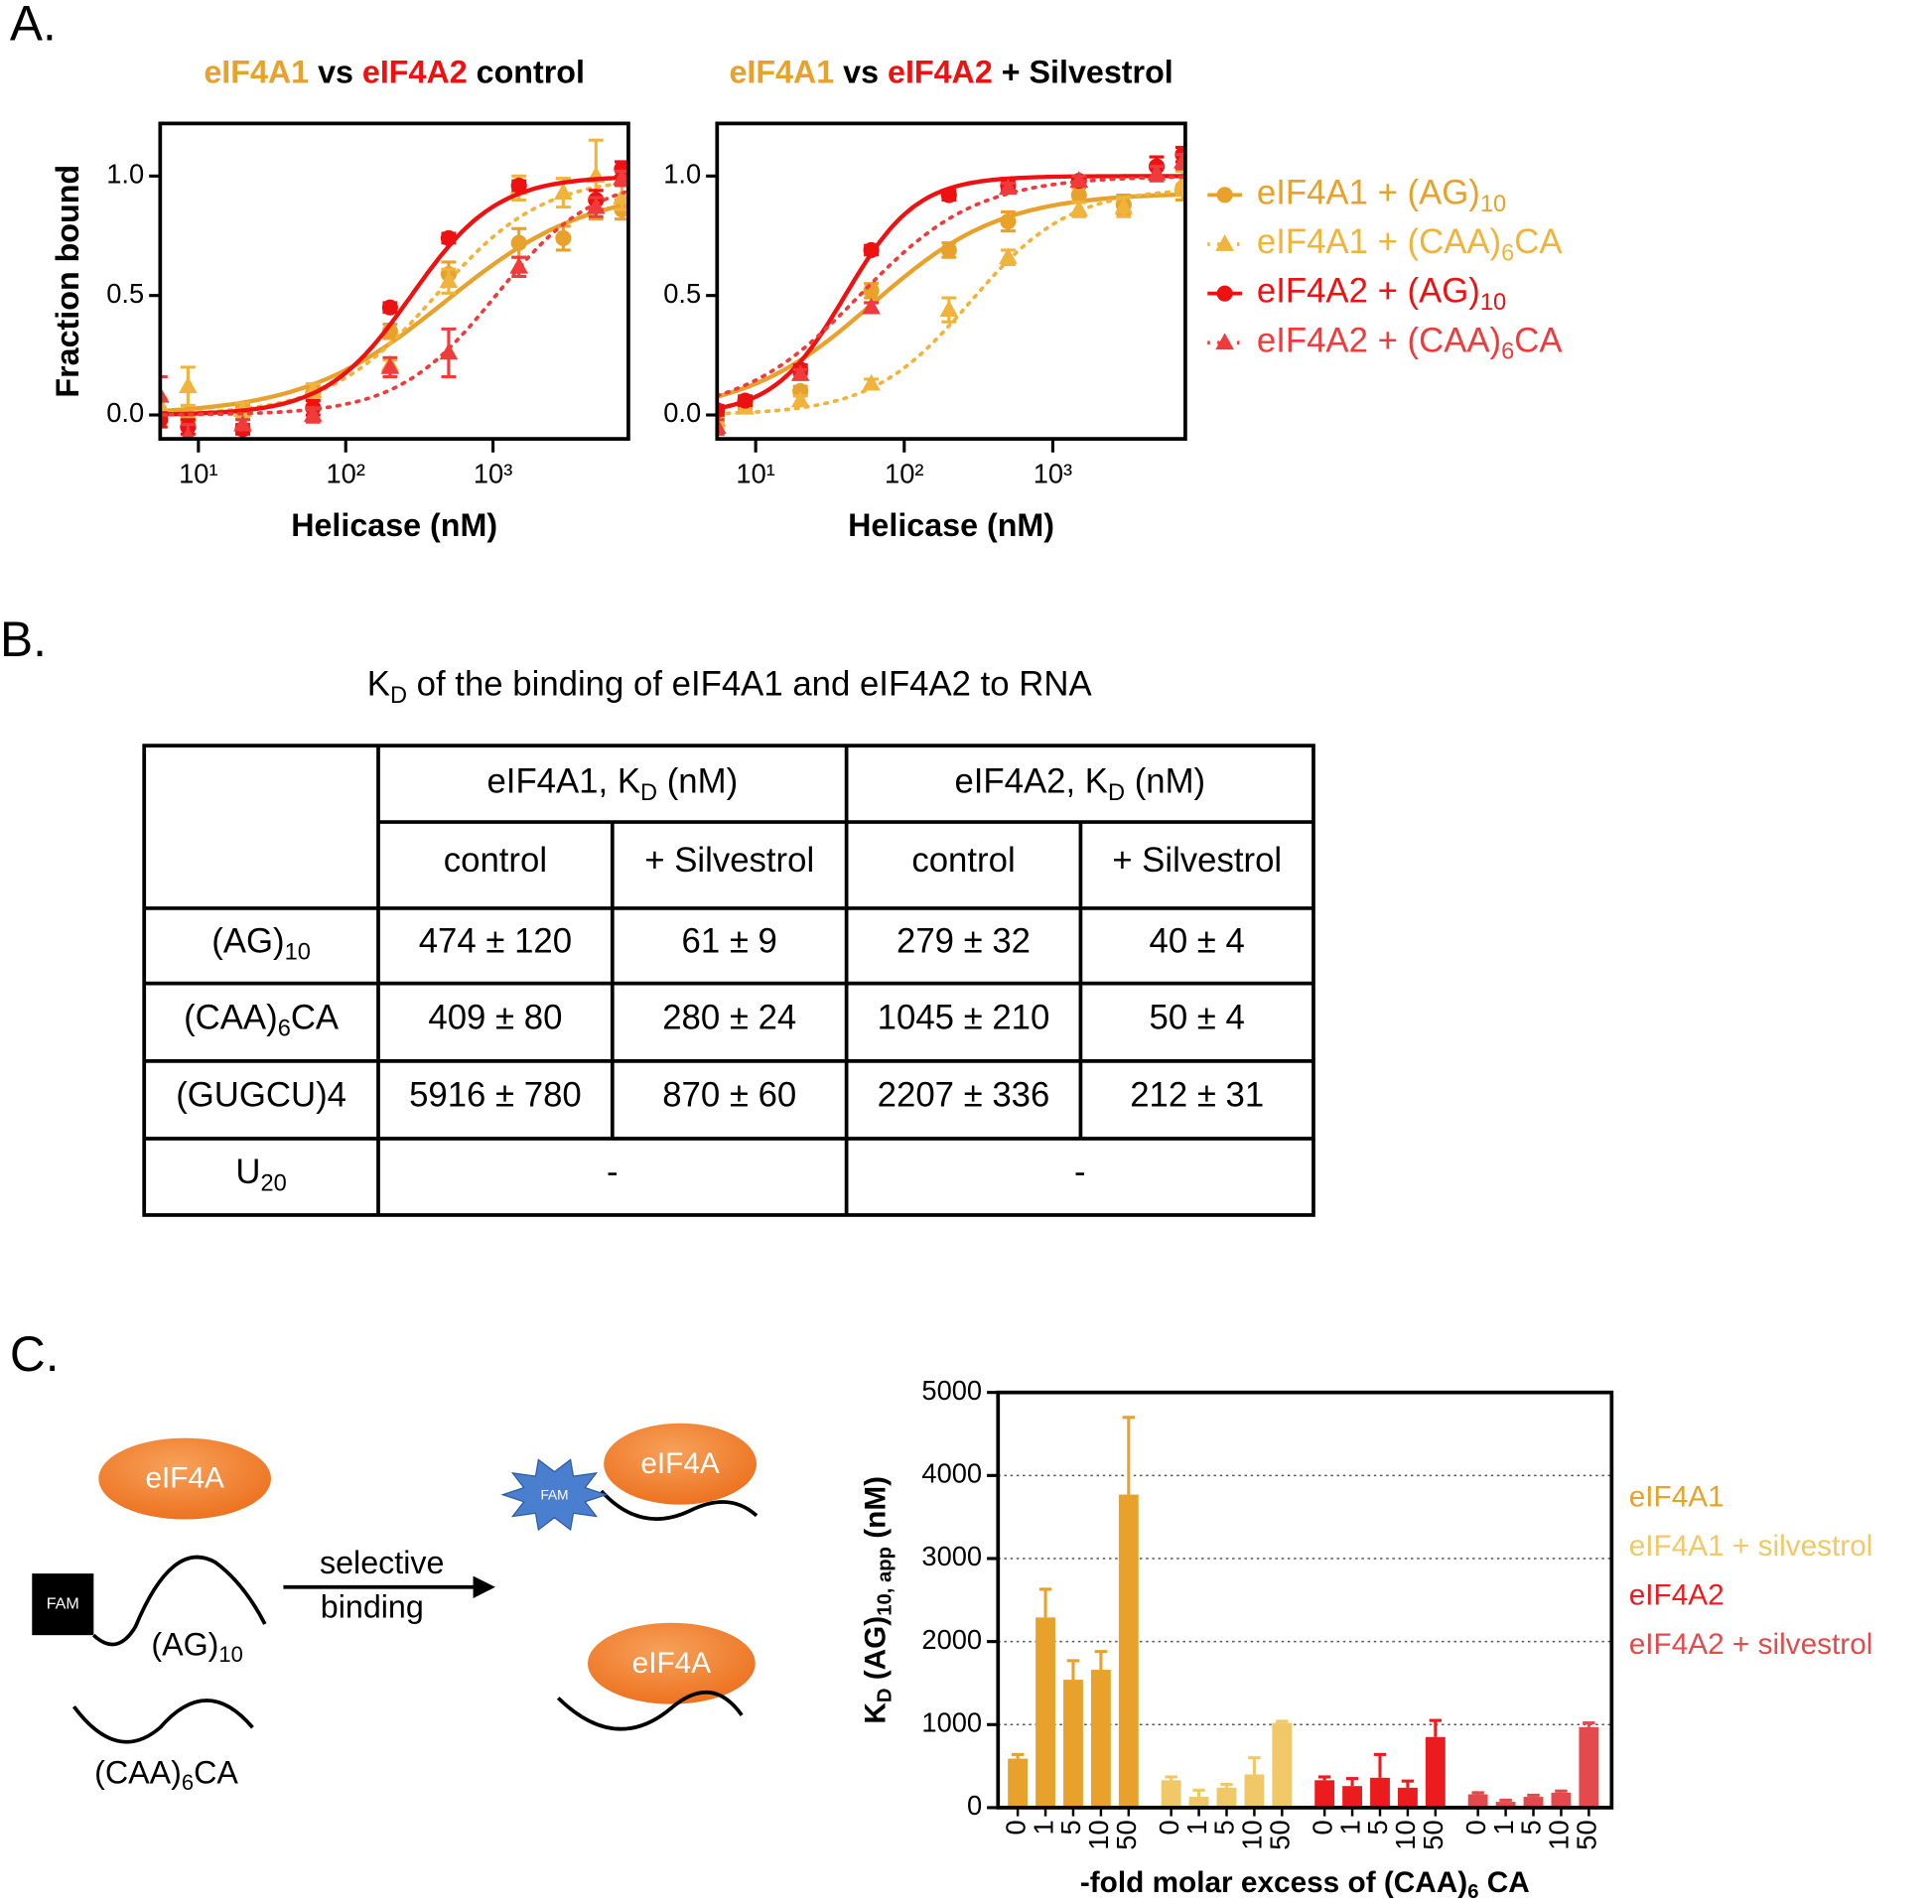  Describe the element at coordinates (1531, 1827) in the screenshot. I see `x-tick-label: 5` at that location.